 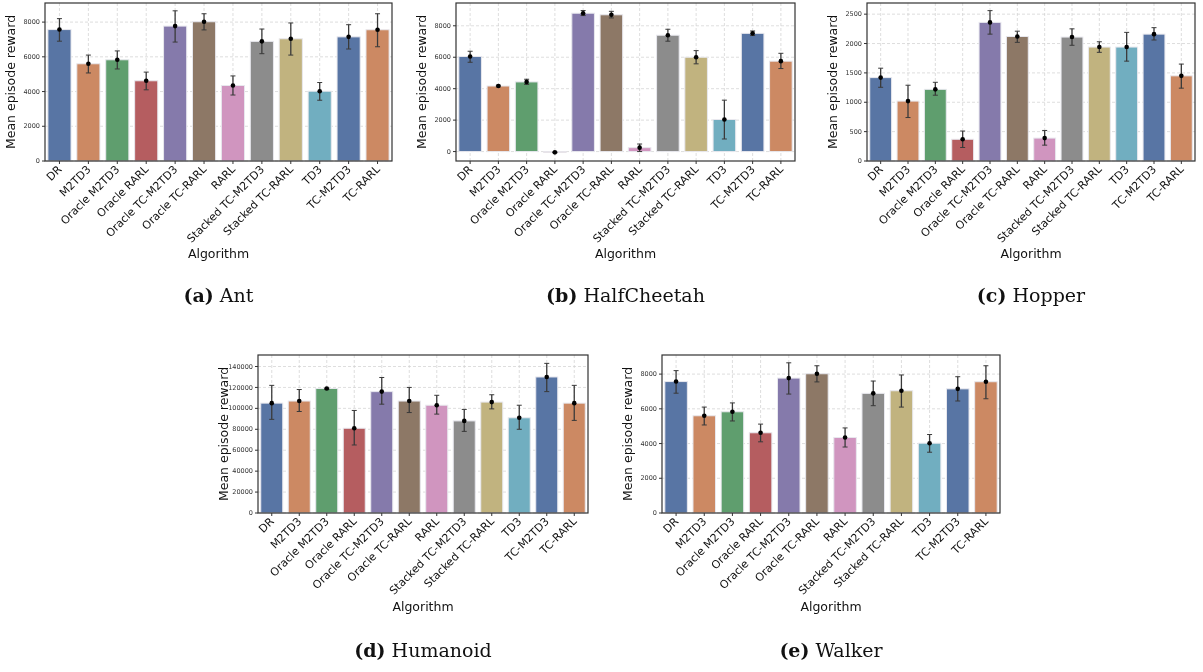 What do you see at coordinates (831, 650) in the screenshot?
I see `text: (e) Walker` at bounding box center [831, 650].